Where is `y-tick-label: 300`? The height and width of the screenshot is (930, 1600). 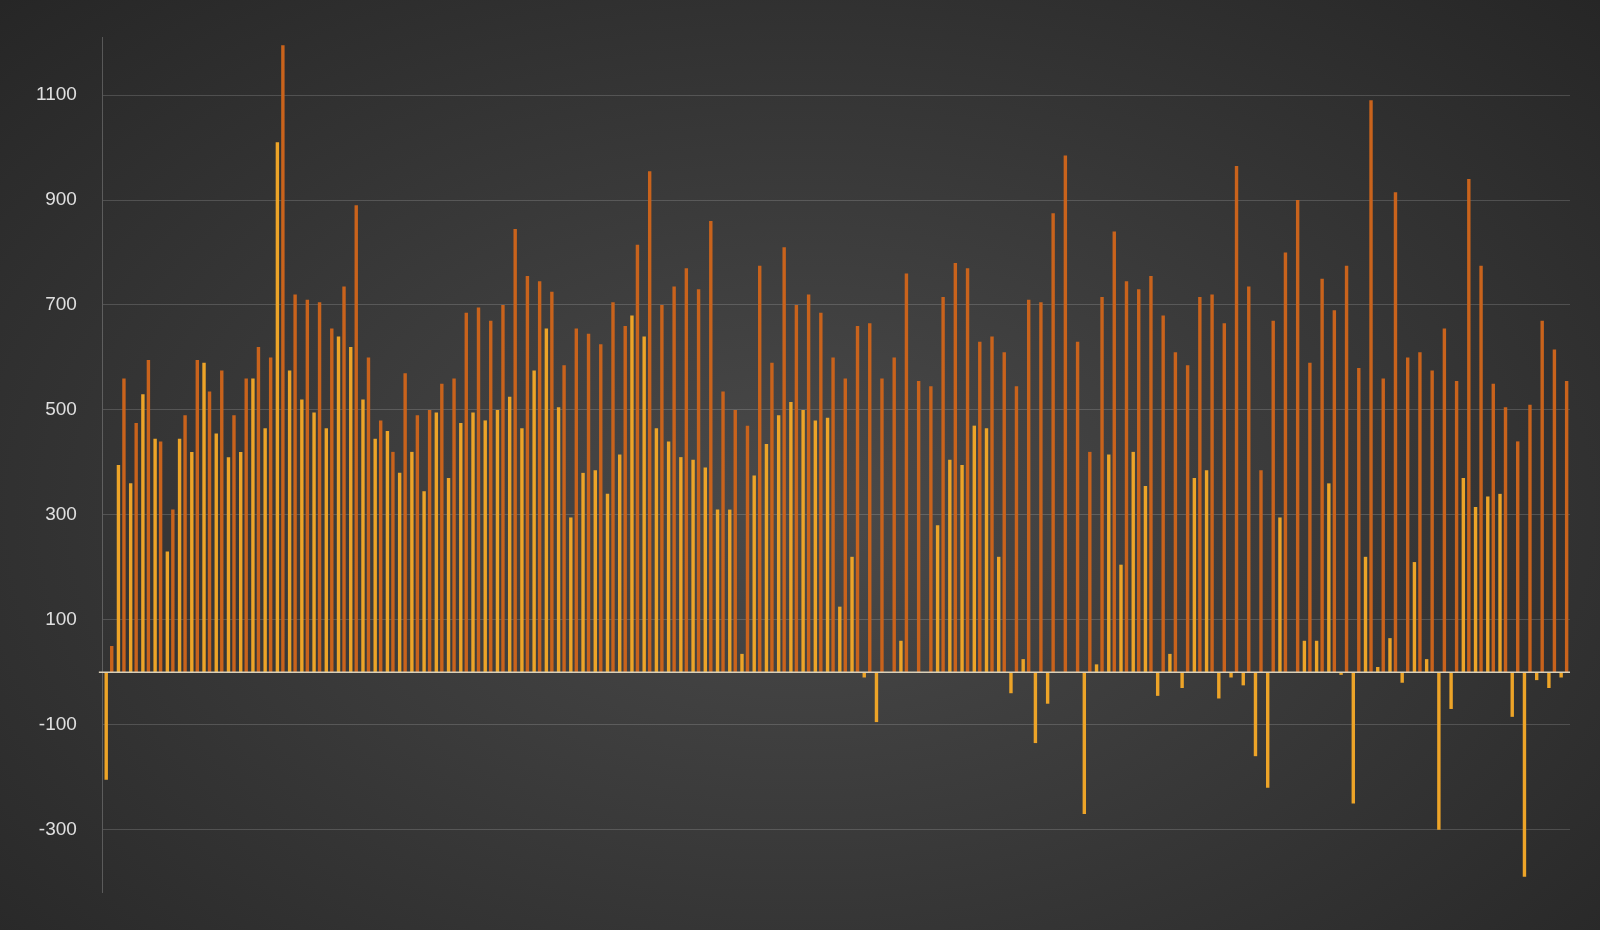 y-tick-label: 300 is located at coordinates (61, 514).